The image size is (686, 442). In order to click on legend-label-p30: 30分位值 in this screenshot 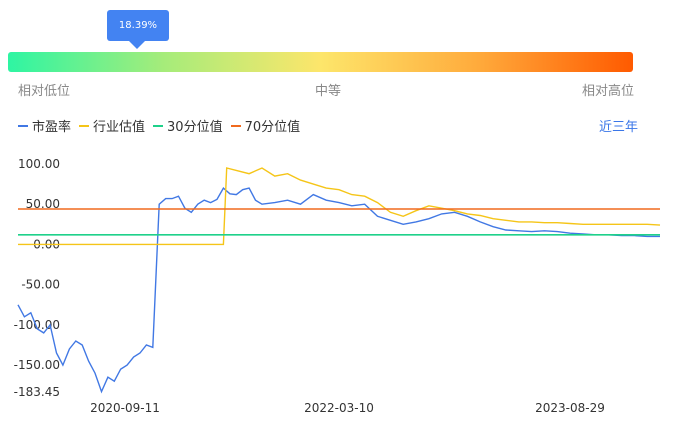, I will do `click(195, 127)`.